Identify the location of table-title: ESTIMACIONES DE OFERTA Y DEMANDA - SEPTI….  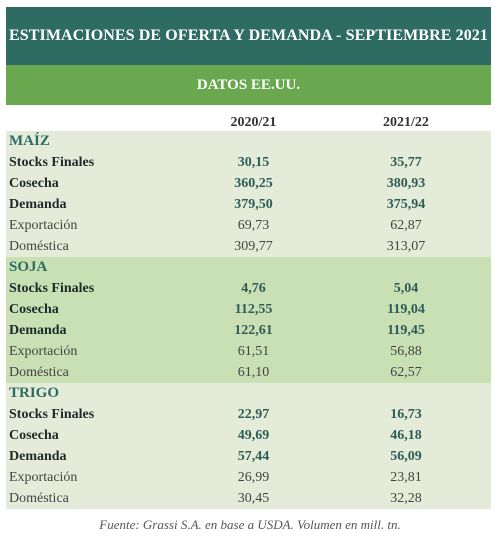
(248, 36).